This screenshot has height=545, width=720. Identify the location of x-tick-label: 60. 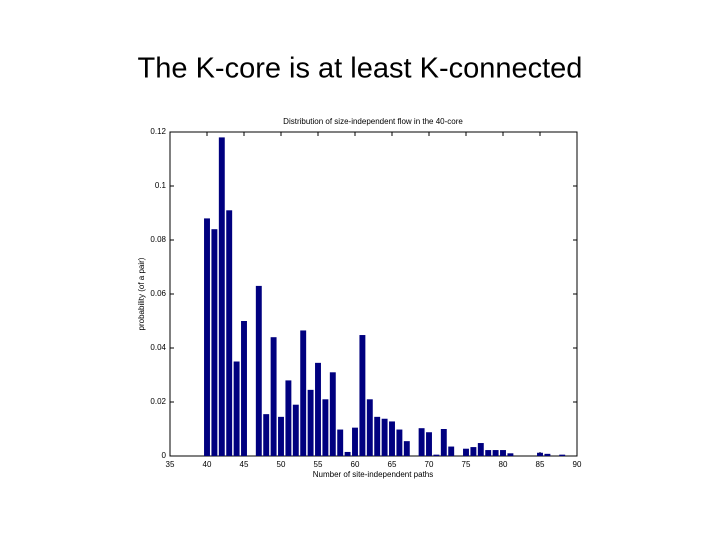
(355, 464).